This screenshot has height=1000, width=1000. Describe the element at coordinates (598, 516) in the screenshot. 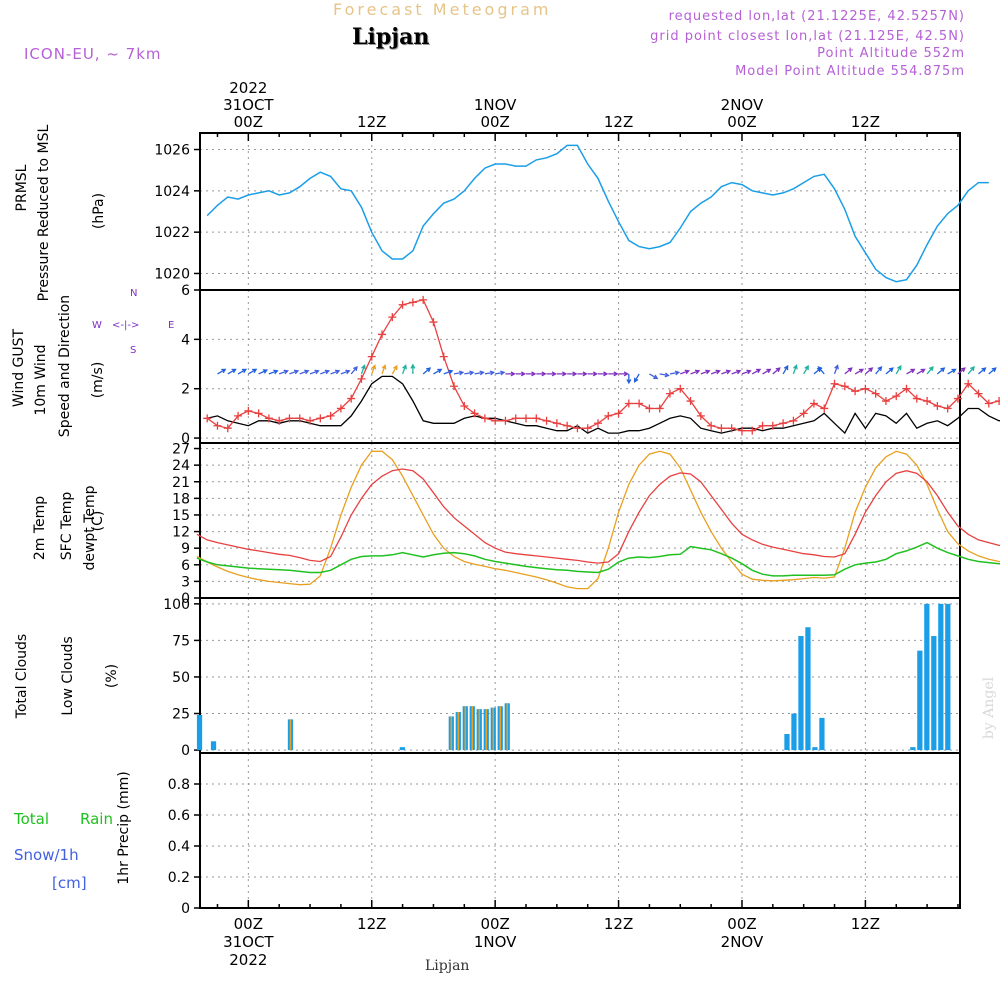

I see `temp-2m-line` at that location.